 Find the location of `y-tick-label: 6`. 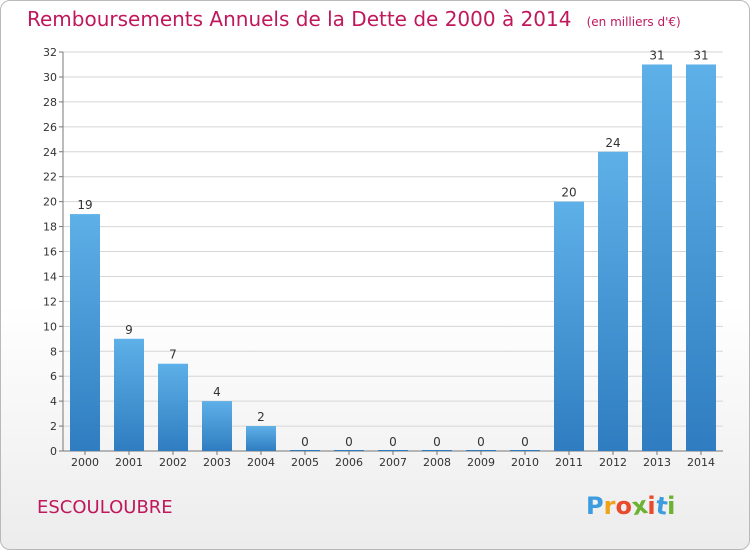

y-tick-label: 6 is located at coordinates (53, 376).